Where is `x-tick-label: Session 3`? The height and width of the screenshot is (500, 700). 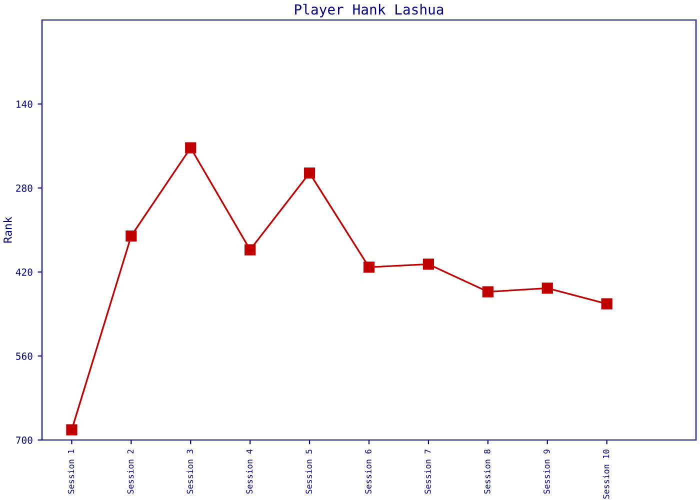
x-tick-label: Session 3 is located at coordinates (190, 472).